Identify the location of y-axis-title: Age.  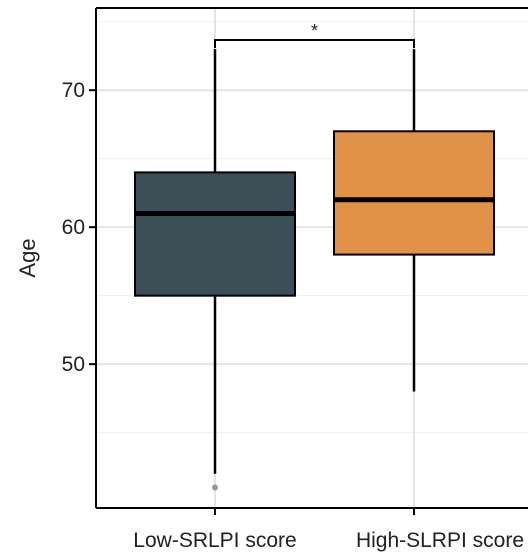
(27, 257).